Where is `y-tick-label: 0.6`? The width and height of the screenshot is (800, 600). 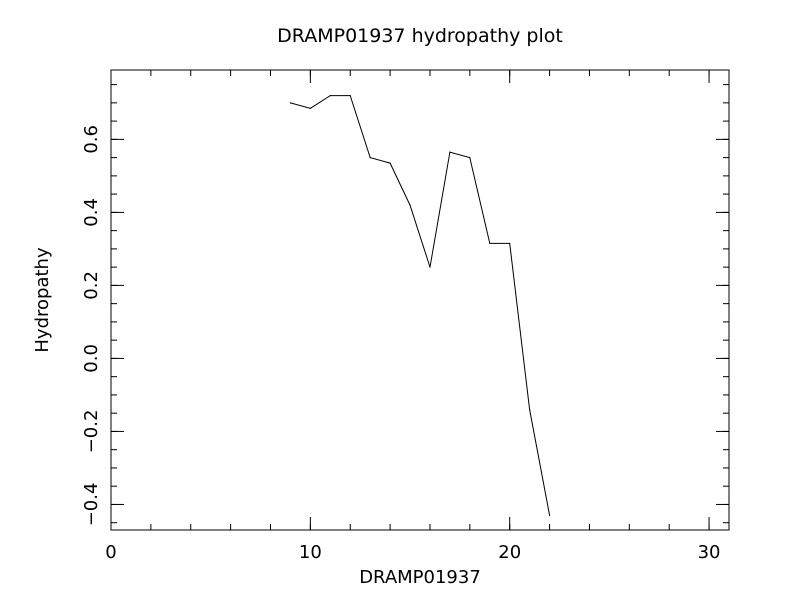 y-tick-label: 0.6 is located at coordinates (91, 139).